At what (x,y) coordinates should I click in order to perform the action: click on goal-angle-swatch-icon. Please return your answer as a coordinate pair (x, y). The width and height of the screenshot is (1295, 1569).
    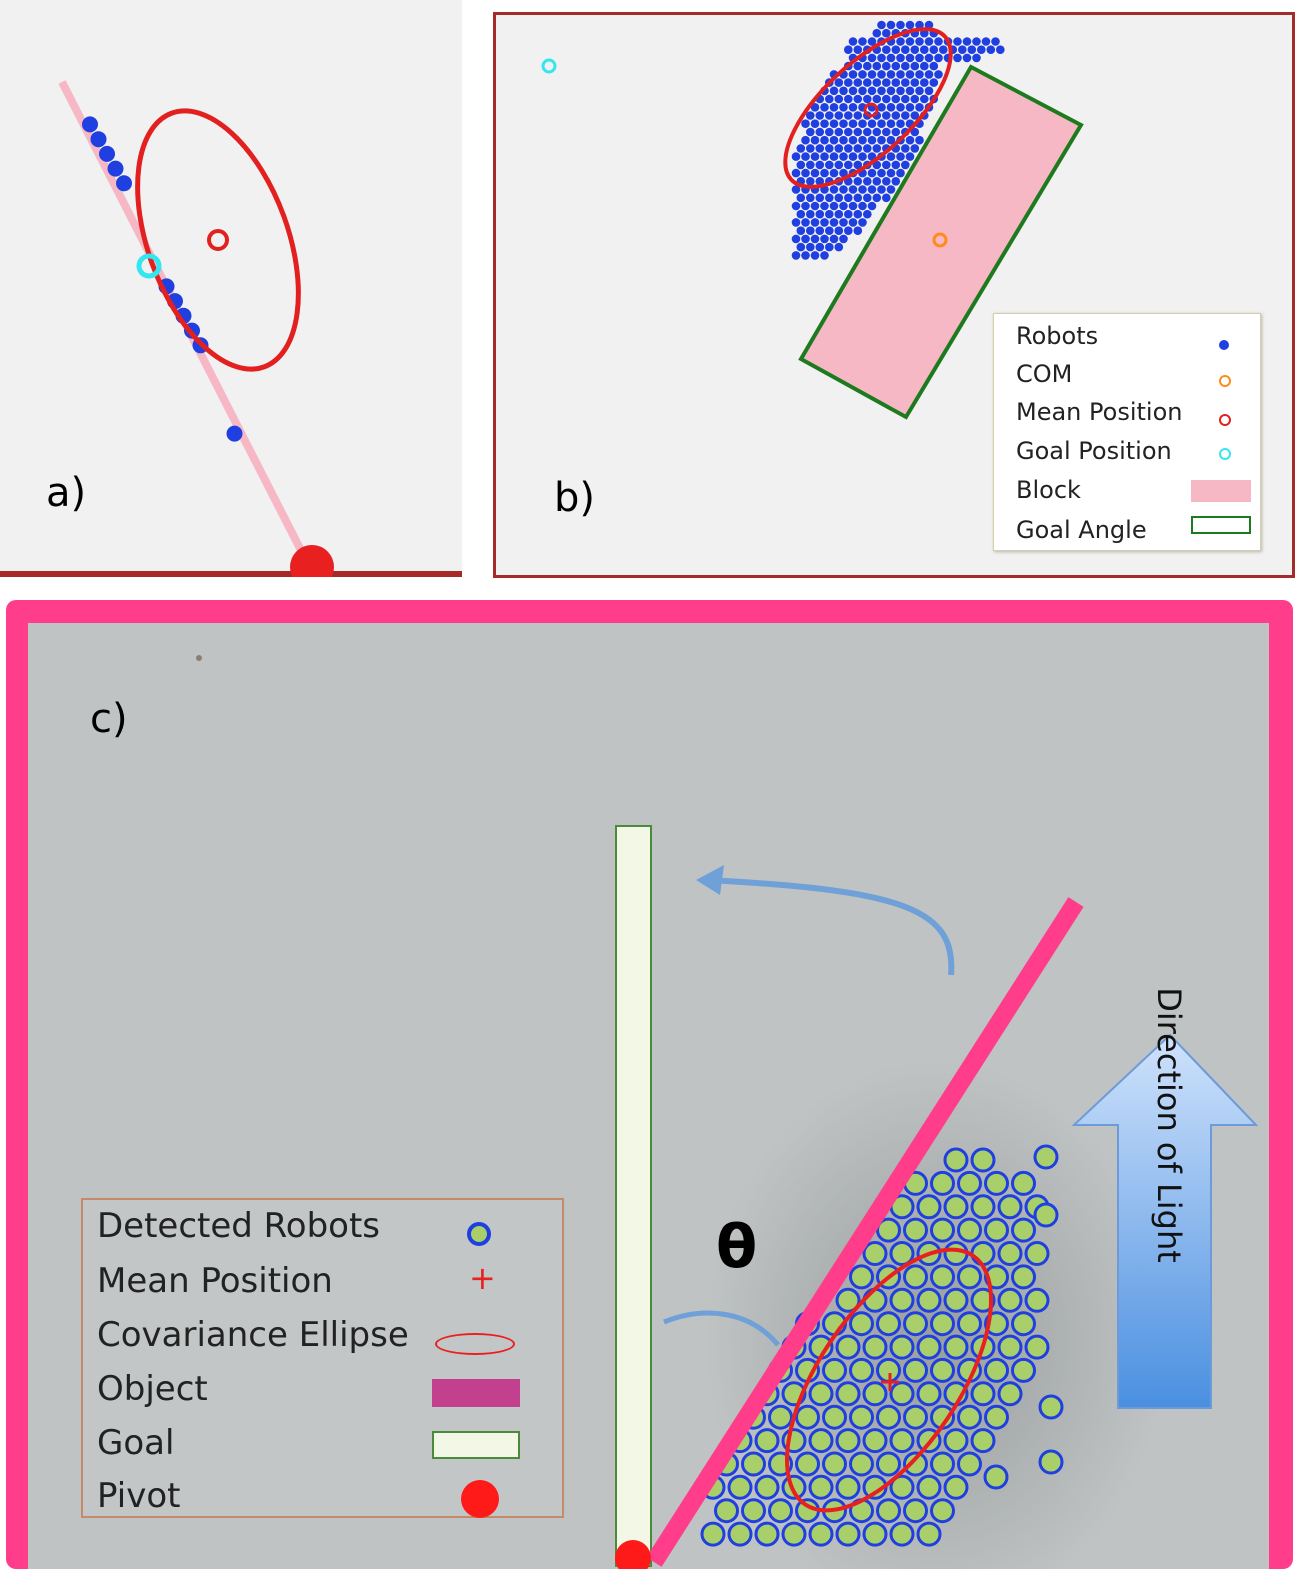
    Looking at the image, I should click on (1221, 525).